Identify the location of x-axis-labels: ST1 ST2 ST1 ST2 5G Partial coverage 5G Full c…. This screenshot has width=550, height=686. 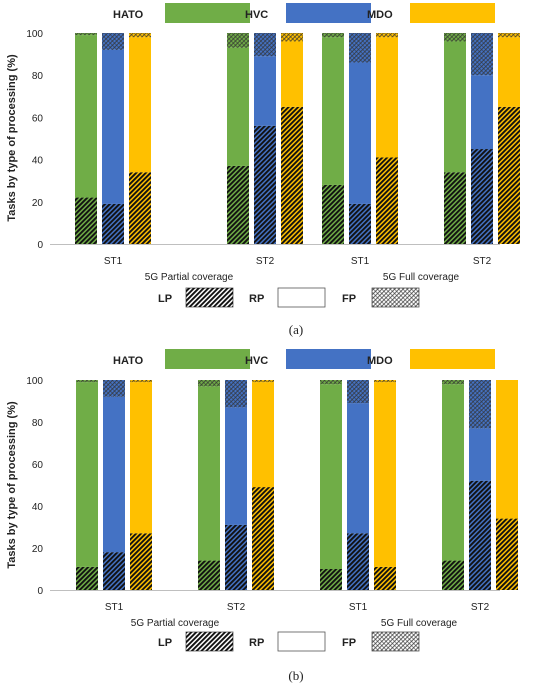
(298, 269).